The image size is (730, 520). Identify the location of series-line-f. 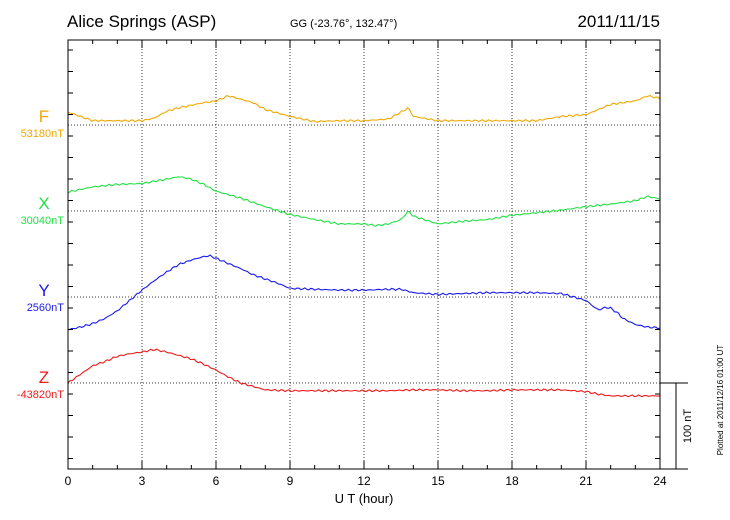
(364, 108).